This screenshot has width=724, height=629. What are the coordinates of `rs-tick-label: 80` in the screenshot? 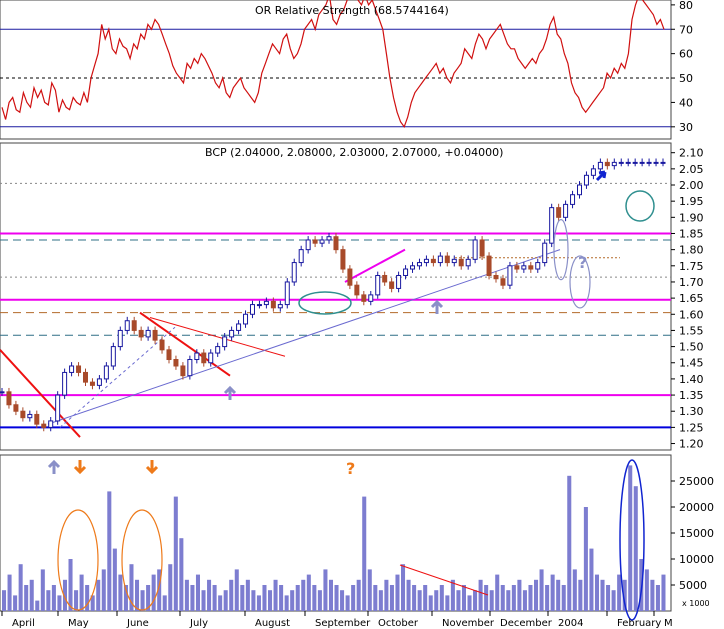 It's located at (686, 6).